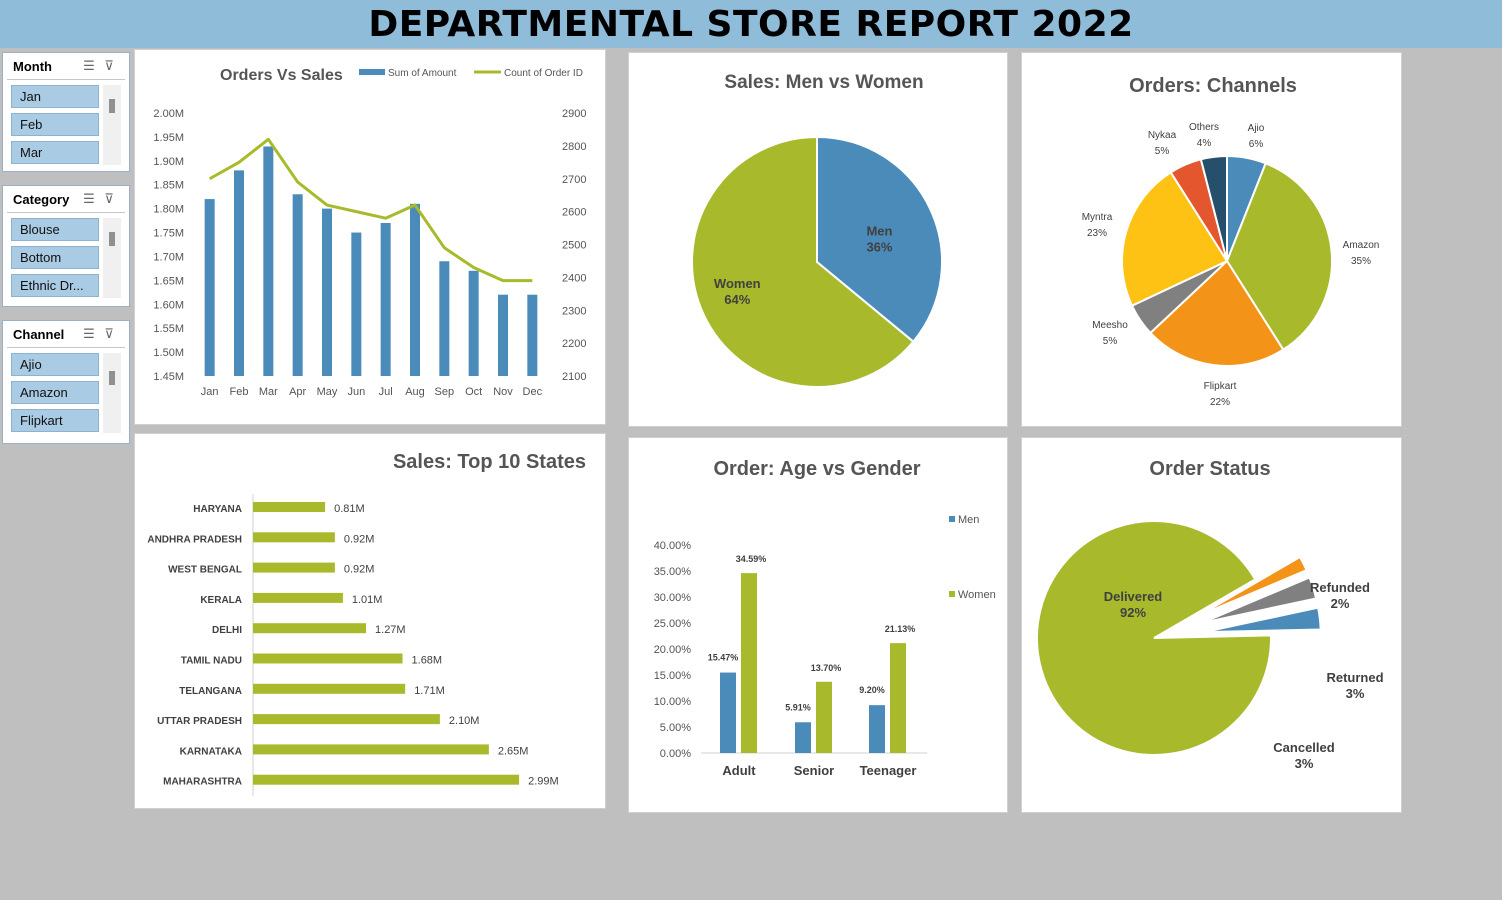 Image resolution: width=1502 pixels, height=900 pixels. Describe the element at coordinates (1133, 596) in the screenshot. I see `slice-label-delivered: Delivered` at that location.